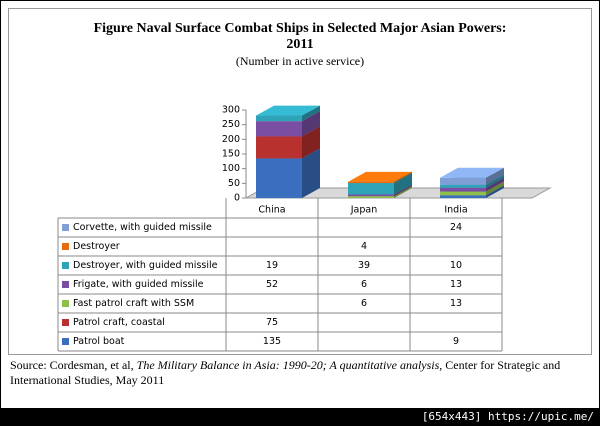  What do you see at coordinates (231, 154) in the screenshot?
I see `y-tick-label: 150` at bounding box center [231, 154].